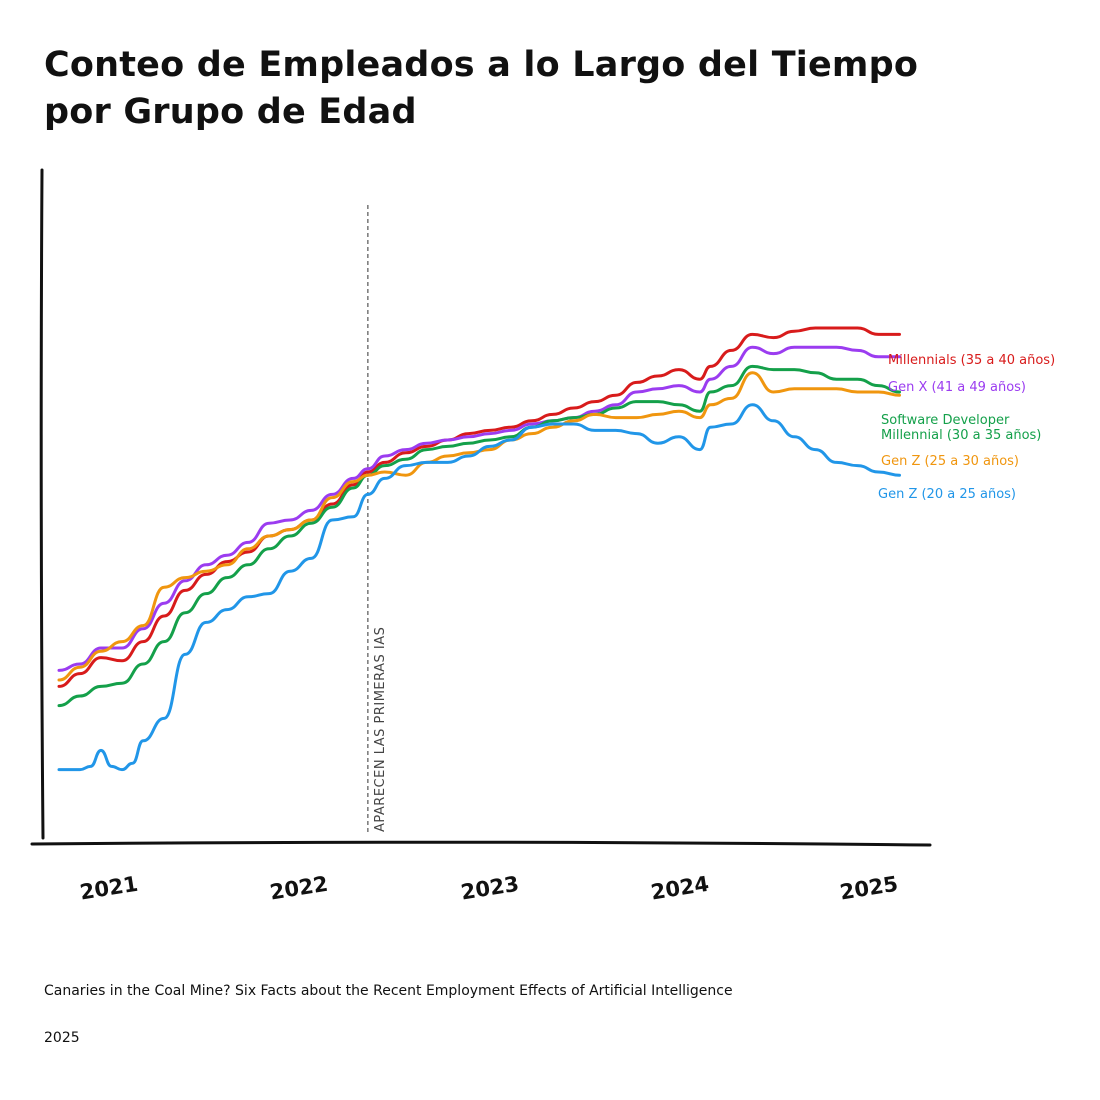 The height and width of the screenshot is (1100, 1100). I want to click on series-label-5: Gen Z (20 a 25 años), so click(947, 494).